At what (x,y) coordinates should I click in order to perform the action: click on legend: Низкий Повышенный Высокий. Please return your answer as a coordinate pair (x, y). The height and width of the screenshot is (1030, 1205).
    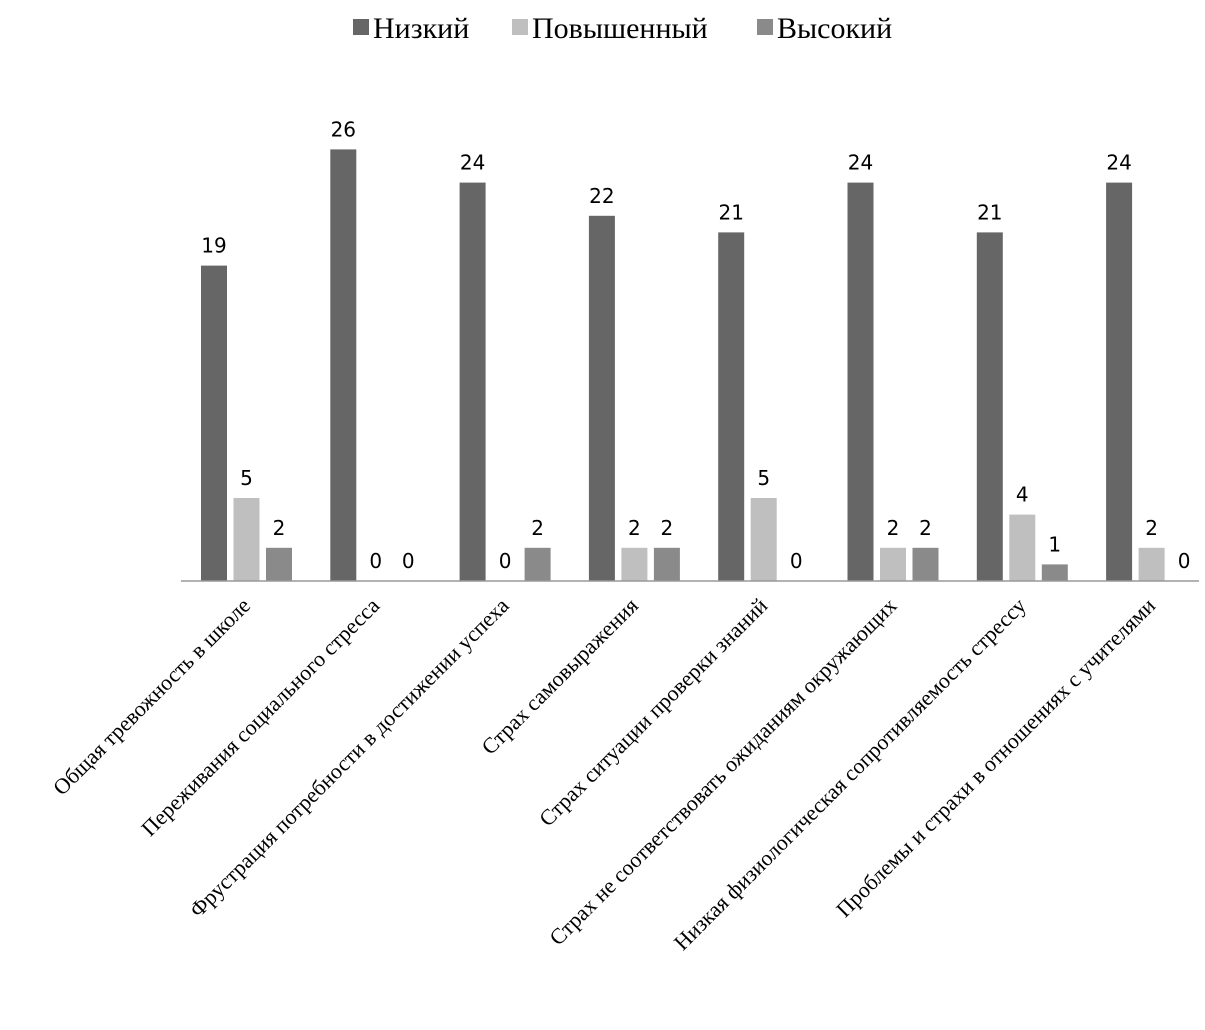
    Looking at the image, I should click on (622, 28).